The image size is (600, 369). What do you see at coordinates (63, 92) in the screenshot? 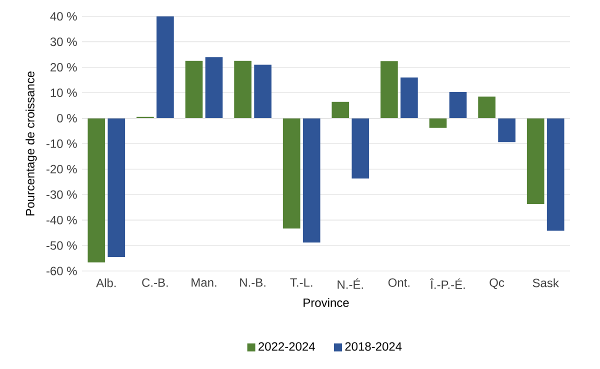
I see `y-tick-label: 10 %` at bounding box center [63, 92].